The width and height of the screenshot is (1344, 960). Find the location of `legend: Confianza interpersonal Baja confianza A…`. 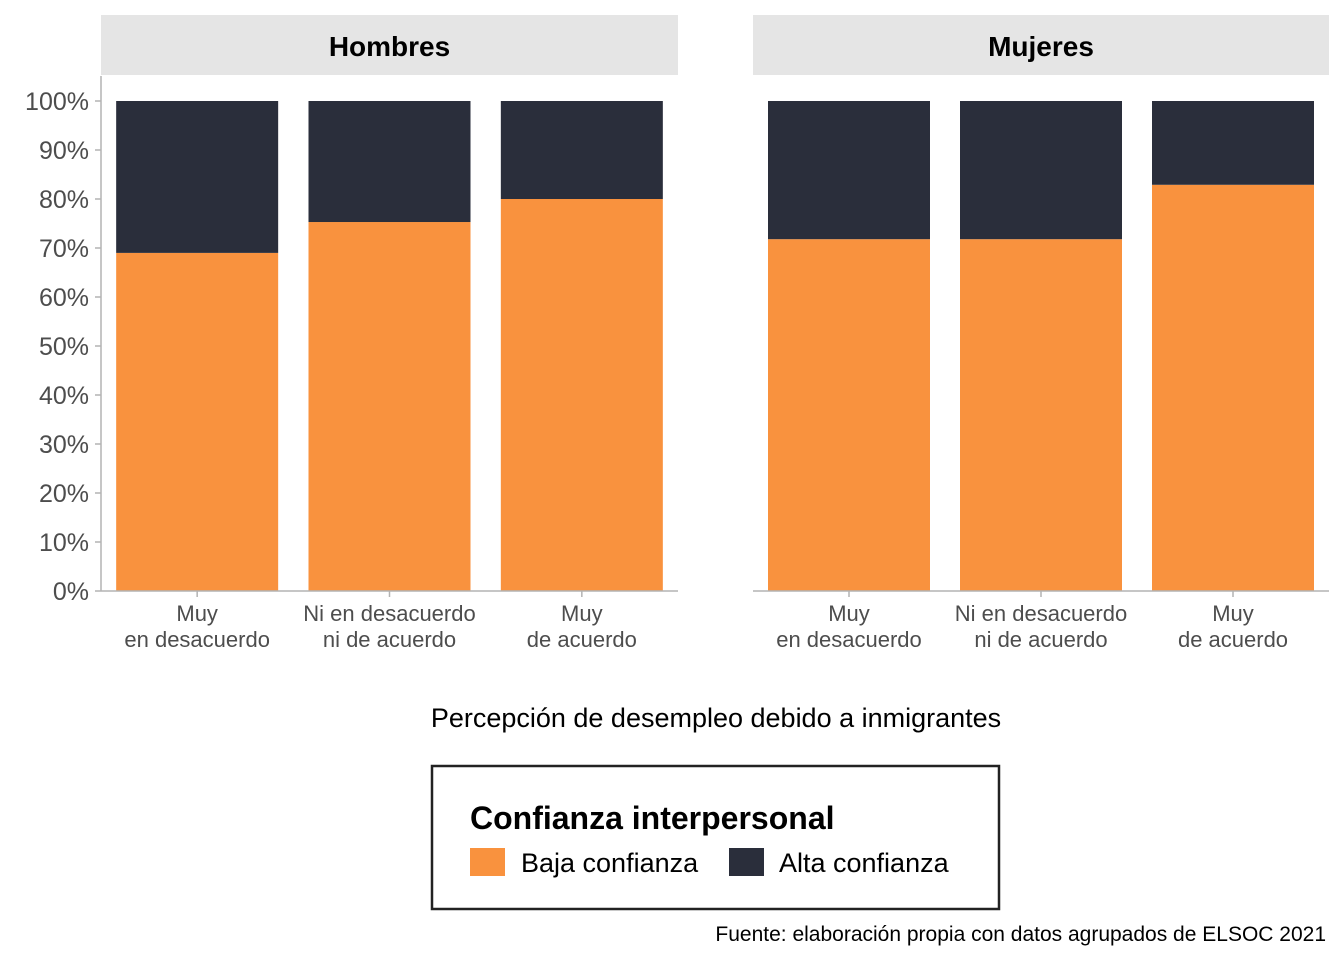

legend: Confianza interpersonal Baja confianza A… is located at coordinates (715, 837).